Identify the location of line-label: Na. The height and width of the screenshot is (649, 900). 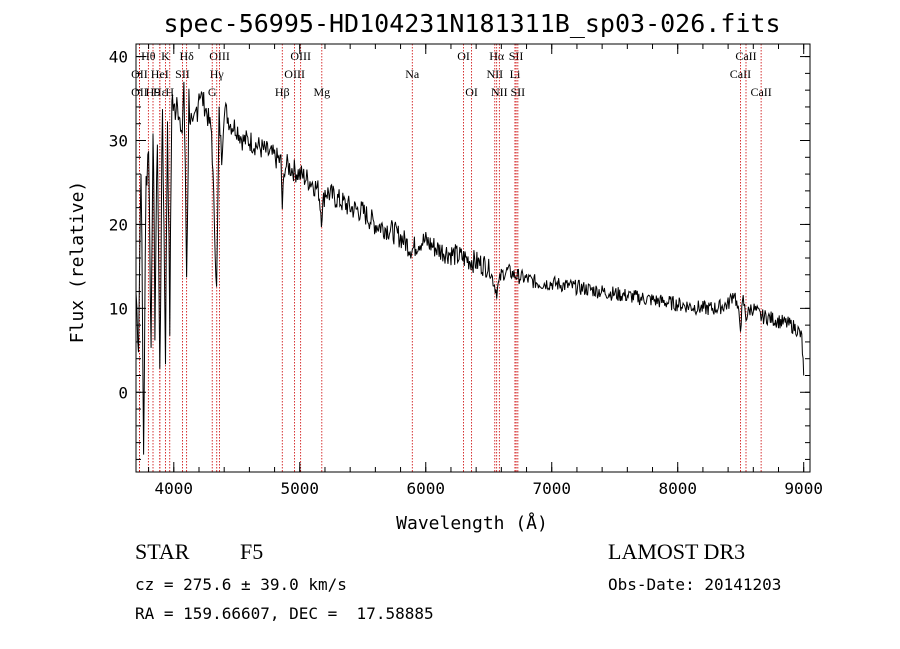
(412, 74).